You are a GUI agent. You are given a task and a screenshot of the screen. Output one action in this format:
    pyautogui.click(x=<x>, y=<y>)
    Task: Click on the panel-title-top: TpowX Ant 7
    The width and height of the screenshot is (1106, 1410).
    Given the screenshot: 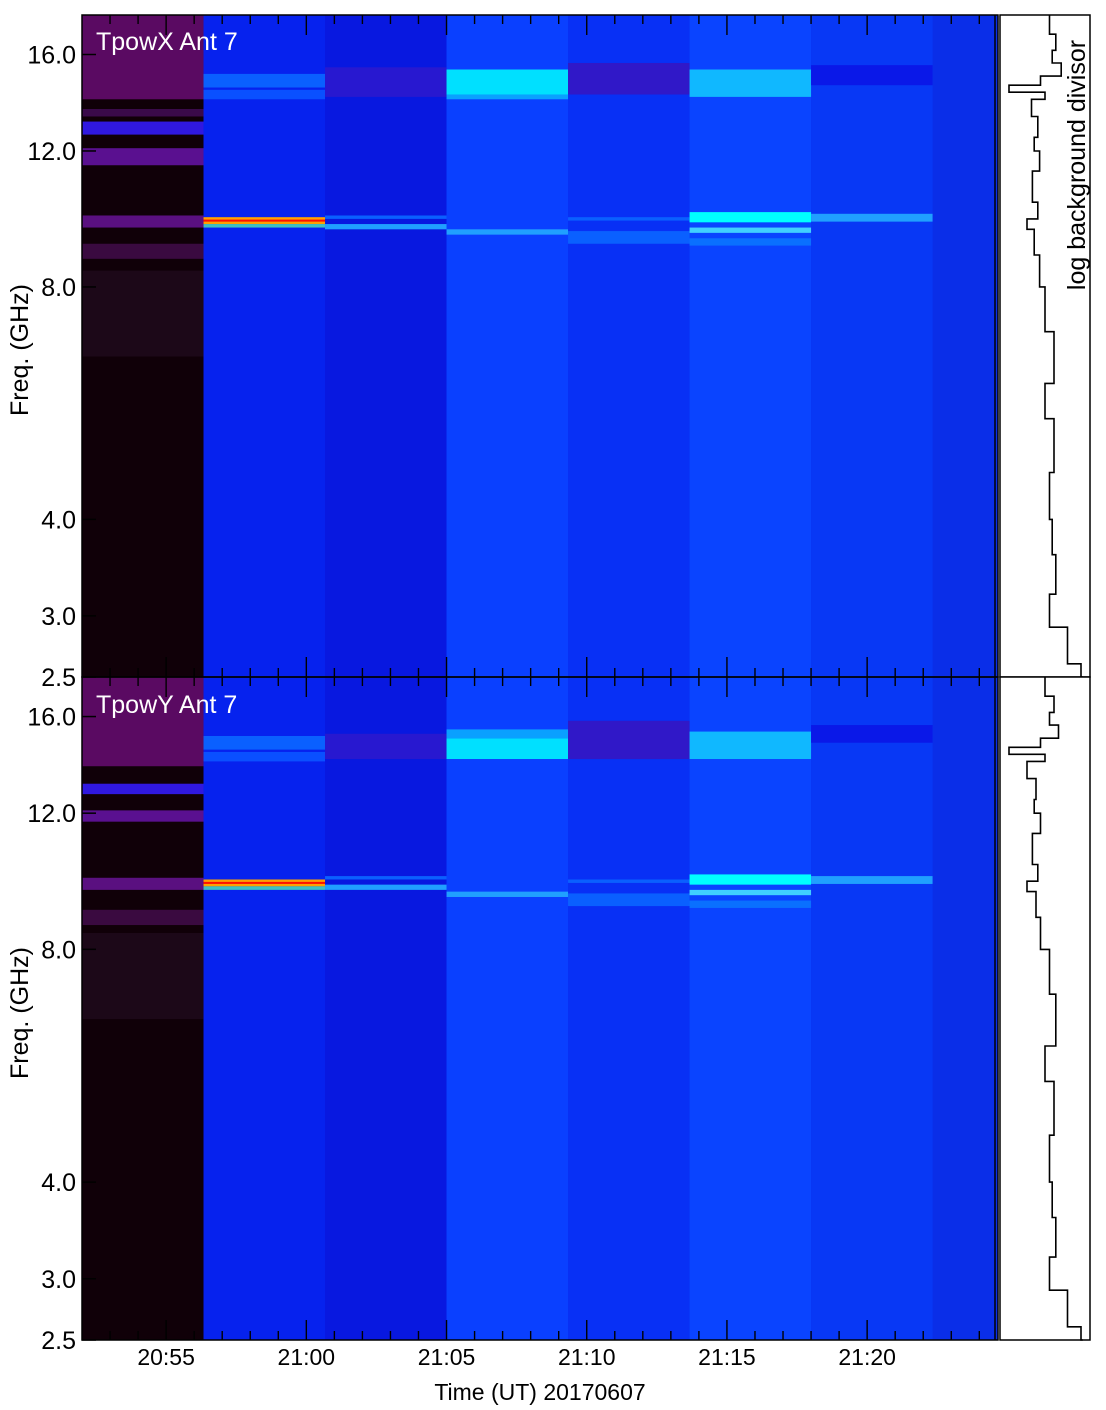 What is the action you would take?
    pyautogui.click(x=167, y=42)
    